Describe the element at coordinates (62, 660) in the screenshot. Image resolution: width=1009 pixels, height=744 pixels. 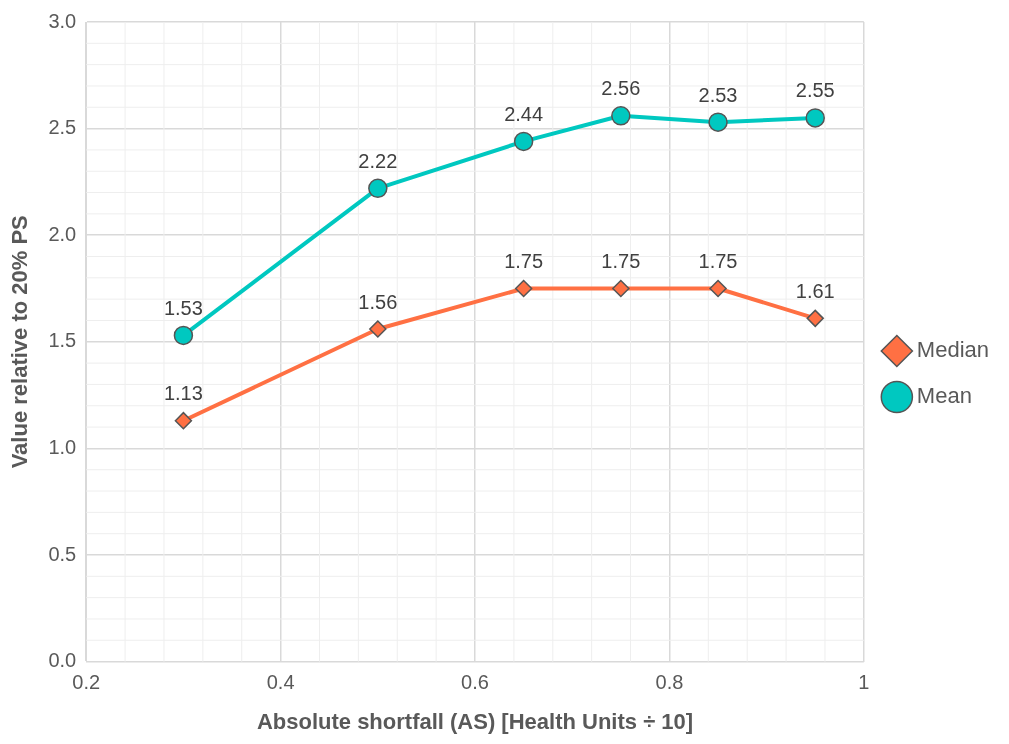
I see `y-tick-label: 0.0` at that location.